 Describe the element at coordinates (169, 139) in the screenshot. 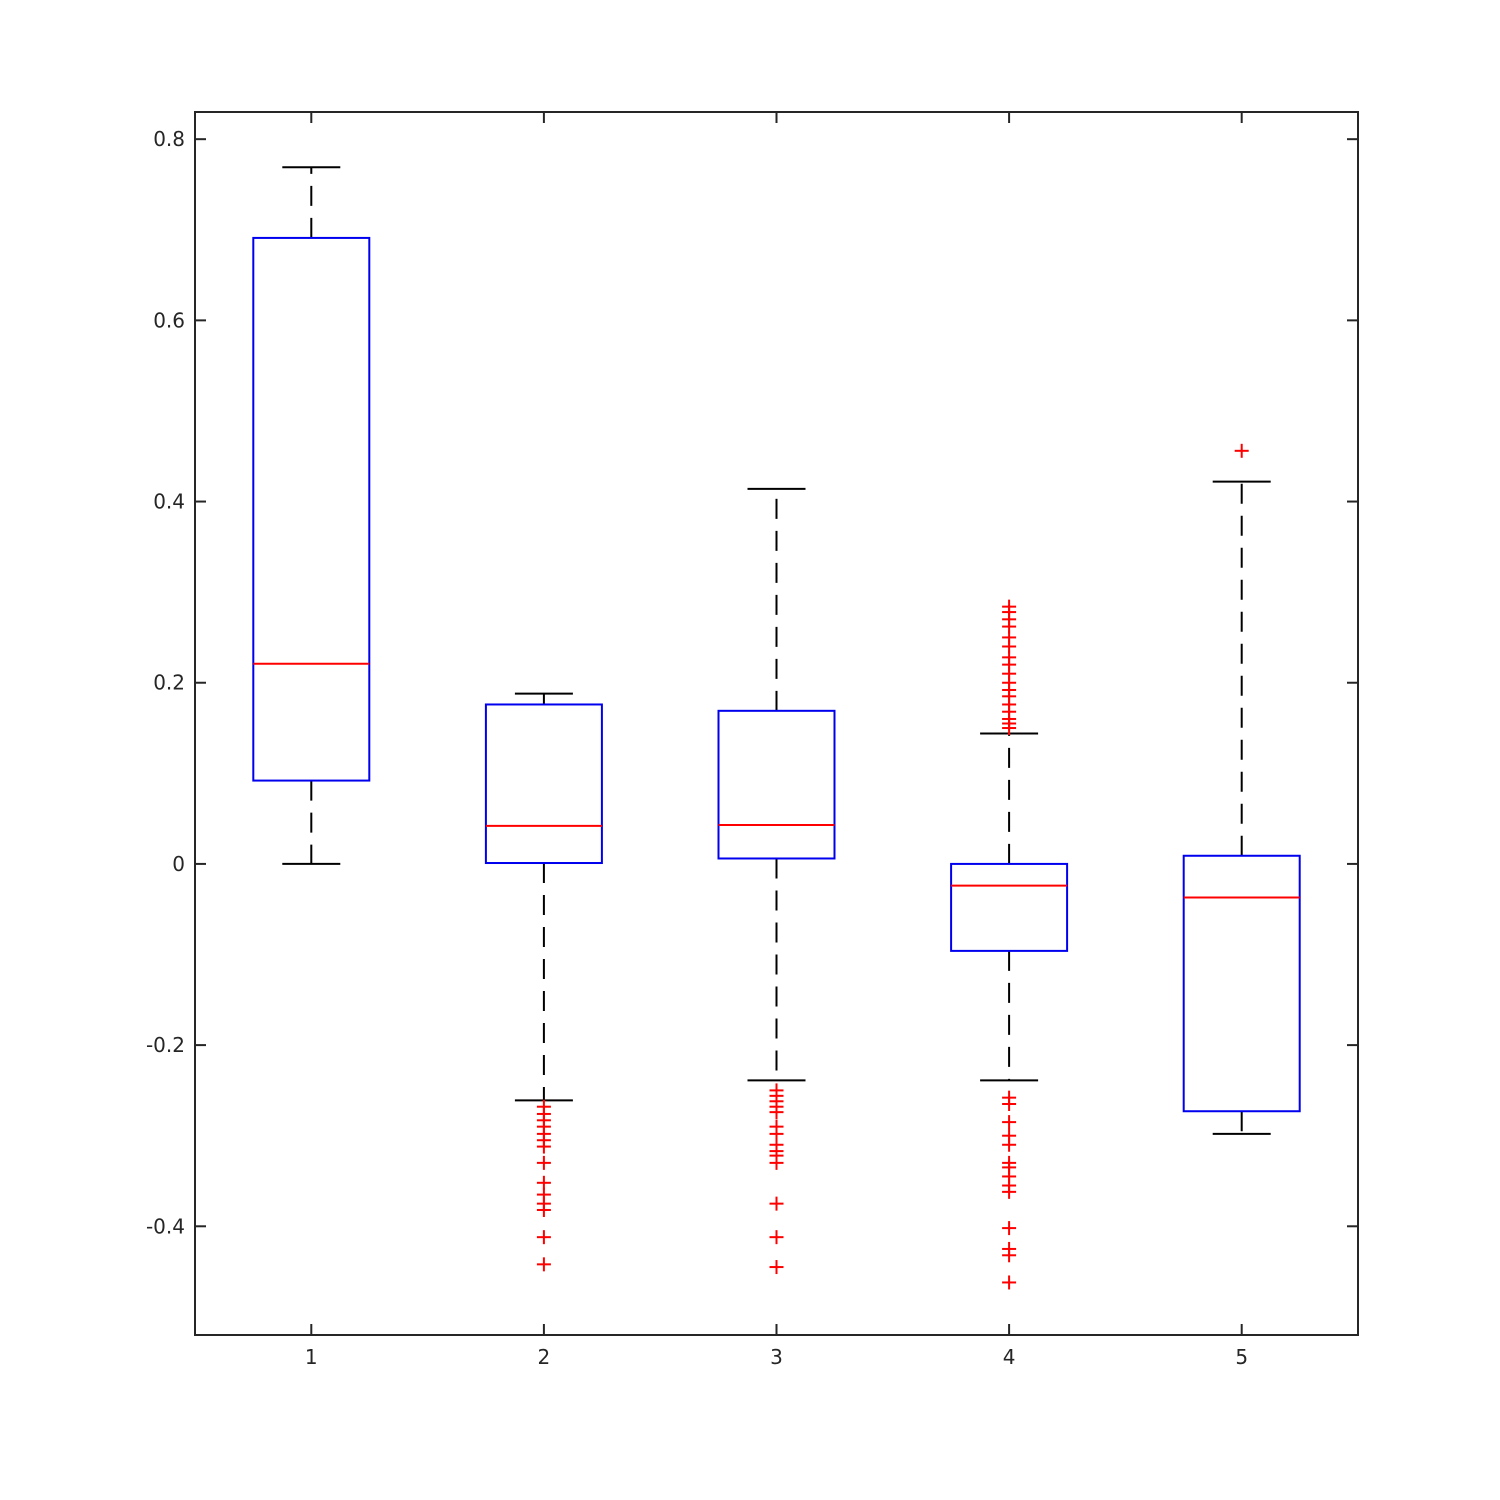

I see `y-tick-label: 0.8` at that location.